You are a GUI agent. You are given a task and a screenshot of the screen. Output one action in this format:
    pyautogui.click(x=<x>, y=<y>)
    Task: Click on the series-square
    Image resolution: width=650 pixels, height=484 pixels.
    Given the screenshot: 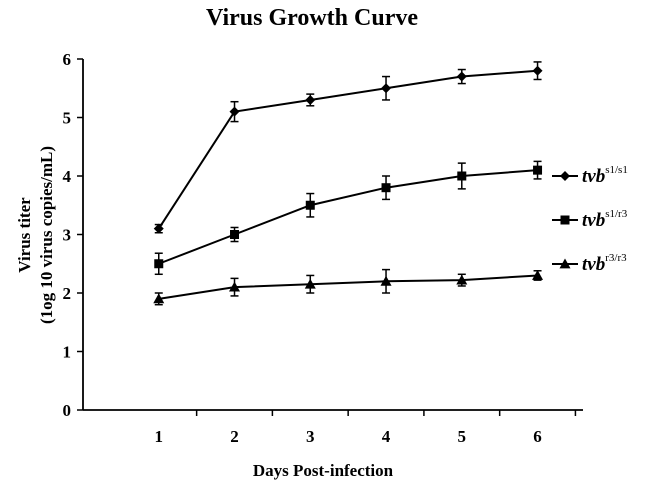 What is the action you would take?
    pyautogui.click(x=348, y=218)
    